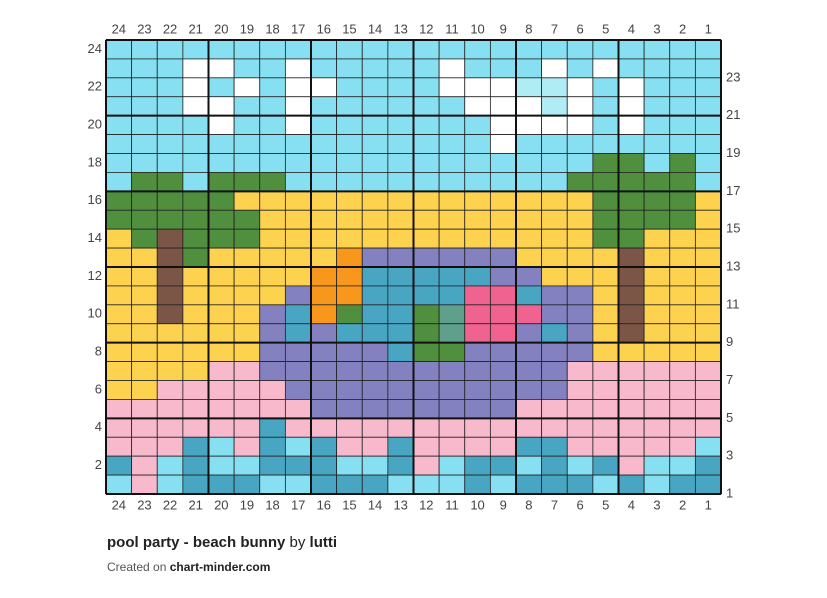 This screenshot has width=827, height=598. I want to click on column-number: 13, so click(400, 28).